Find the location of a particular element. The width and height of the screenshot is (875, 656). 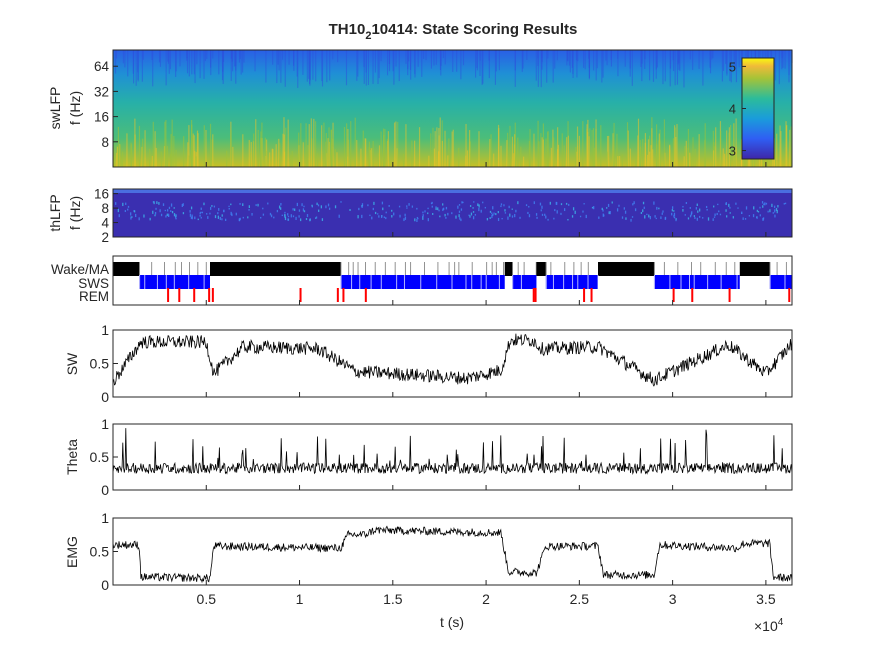

ytick-label: 1 is located at coordinates (105, 518).